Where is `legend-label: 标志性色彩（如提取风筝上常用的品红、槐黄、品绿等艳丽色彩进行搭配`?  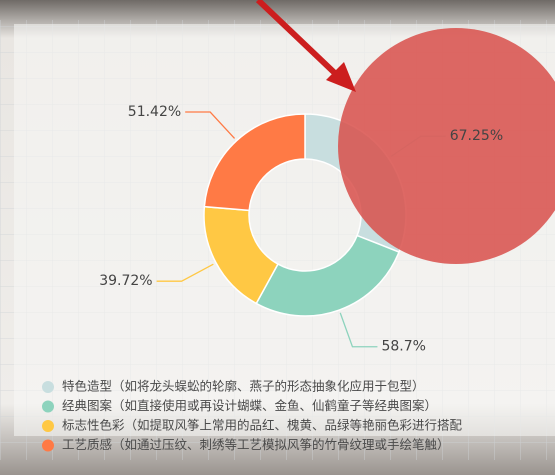
legend-label: 标志性色彩（如提取风筝上常用的品红、槐黄、品绿等艳丽色彩进行搭配 is located at coordinates (262, 425).